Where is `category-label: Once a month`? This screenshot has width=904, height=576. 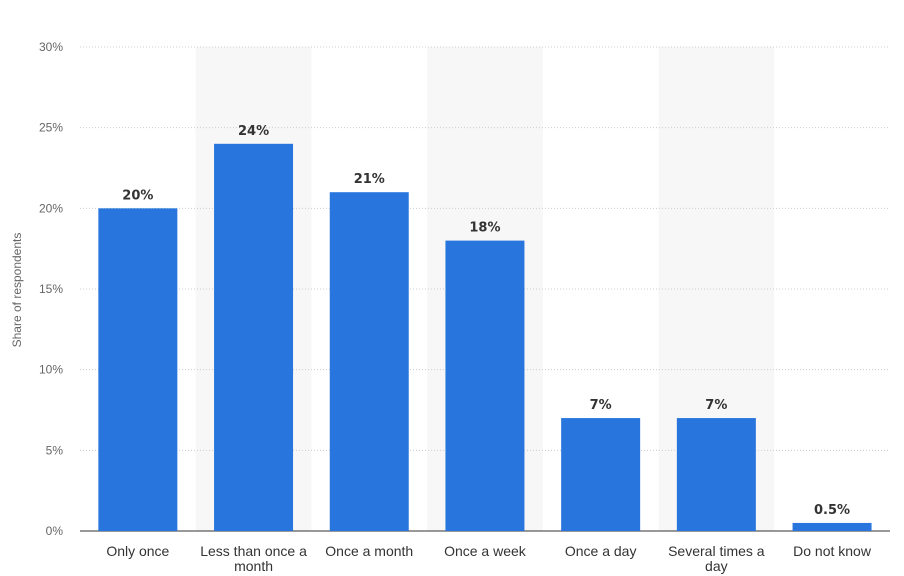 category-label: Once a month is located at coordinates (369, 551).